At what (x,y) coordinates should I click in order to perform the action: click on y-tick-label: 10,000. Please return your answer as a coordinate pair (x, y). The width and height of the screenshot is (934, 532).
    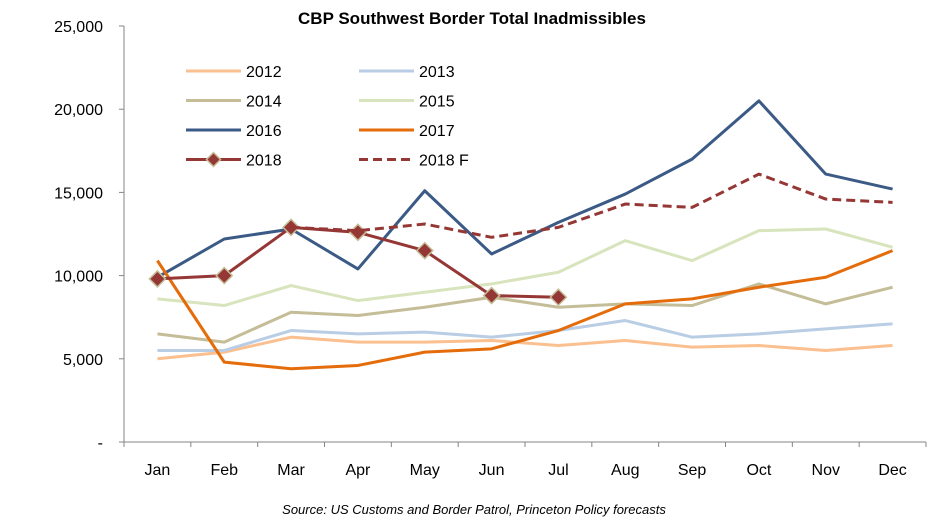
    Looking at the image, I should click on (78, 277).